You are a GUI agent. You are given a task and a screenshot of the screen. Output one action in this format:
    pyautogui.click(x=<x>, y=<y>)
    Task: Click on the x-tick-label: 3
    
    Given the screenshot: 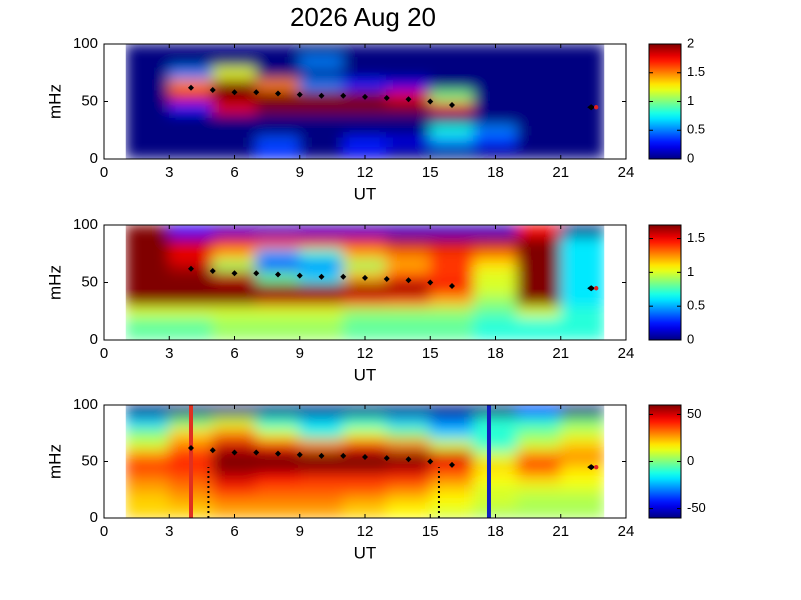 What is the action you would take?
    pyautogui.click(x=169, y=531)
    